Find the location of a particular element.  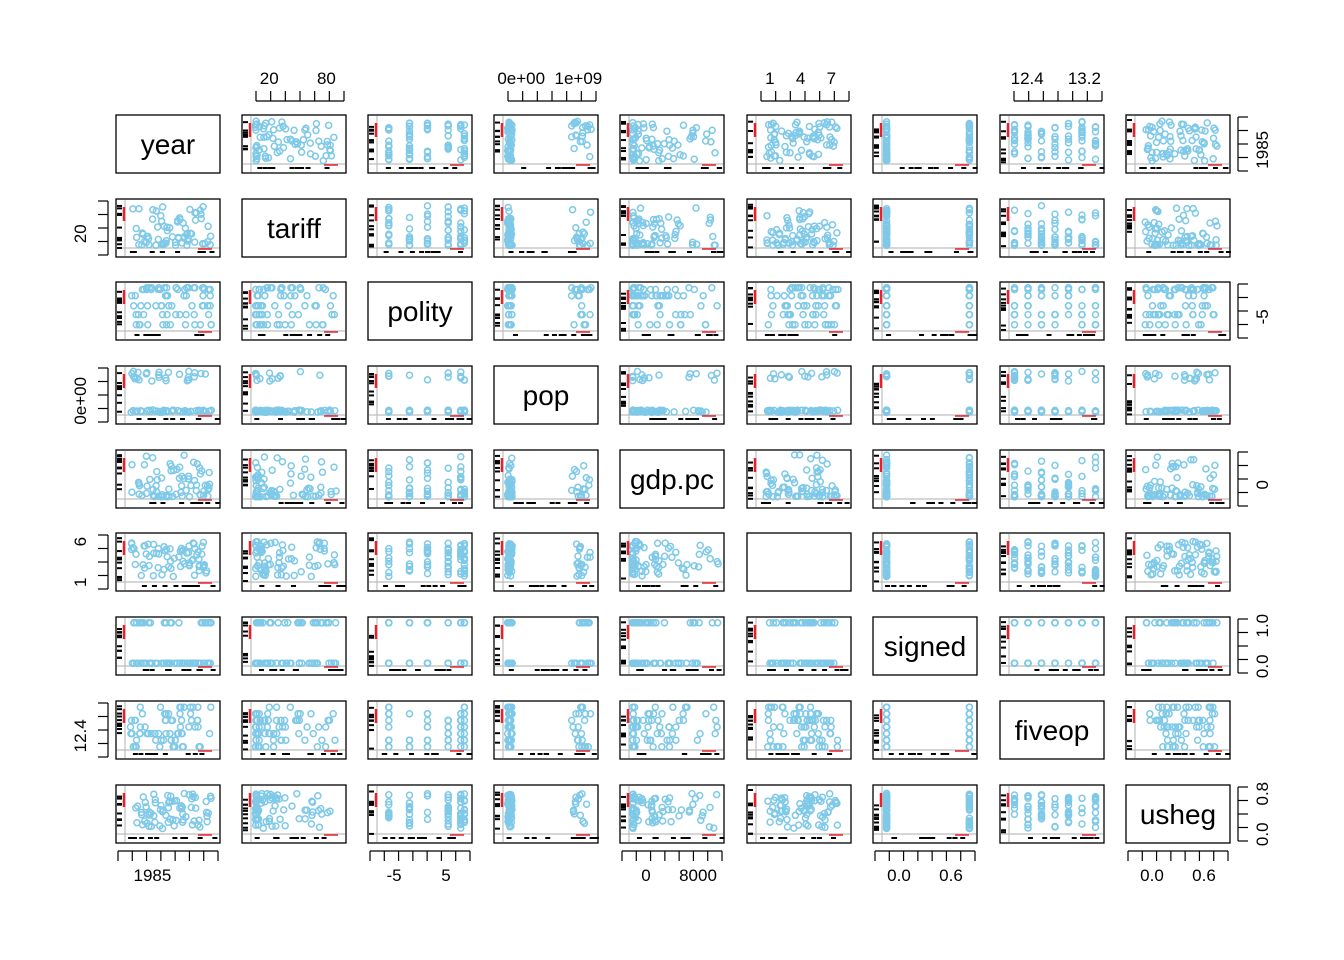

panel-r7-c0 is located at coordinates (168, 730).